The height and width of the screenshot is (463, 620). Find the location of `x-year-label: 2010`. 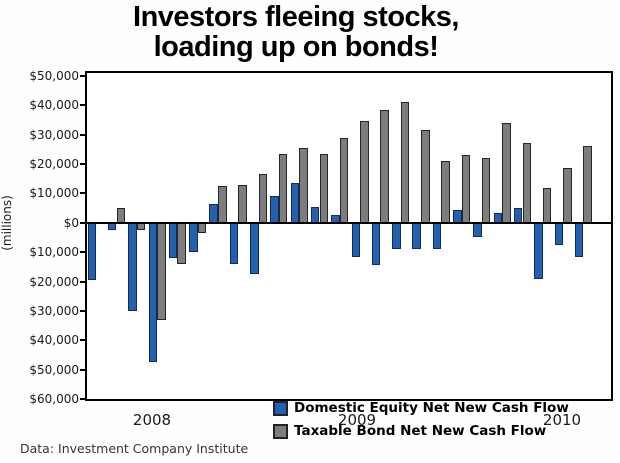

x-year-label: 2010 is located at coordinates (562, 420).